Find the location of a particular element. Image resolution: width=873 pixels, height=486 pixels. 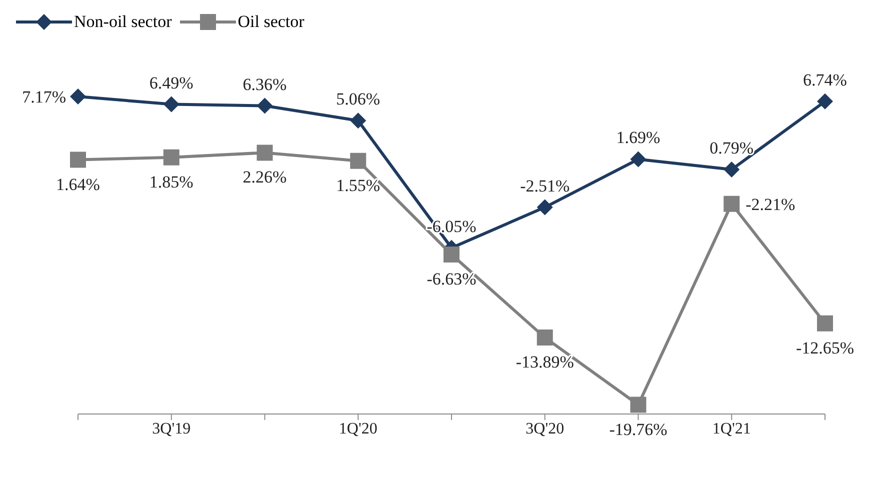

x-tick-label: 1Q'21 is located at coordinates (731, 429).